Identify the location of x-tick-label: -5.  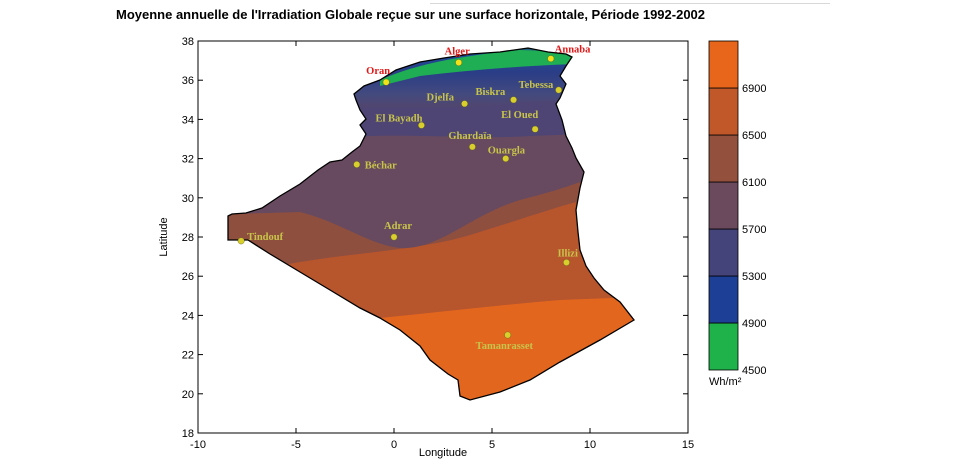
(296, 445).